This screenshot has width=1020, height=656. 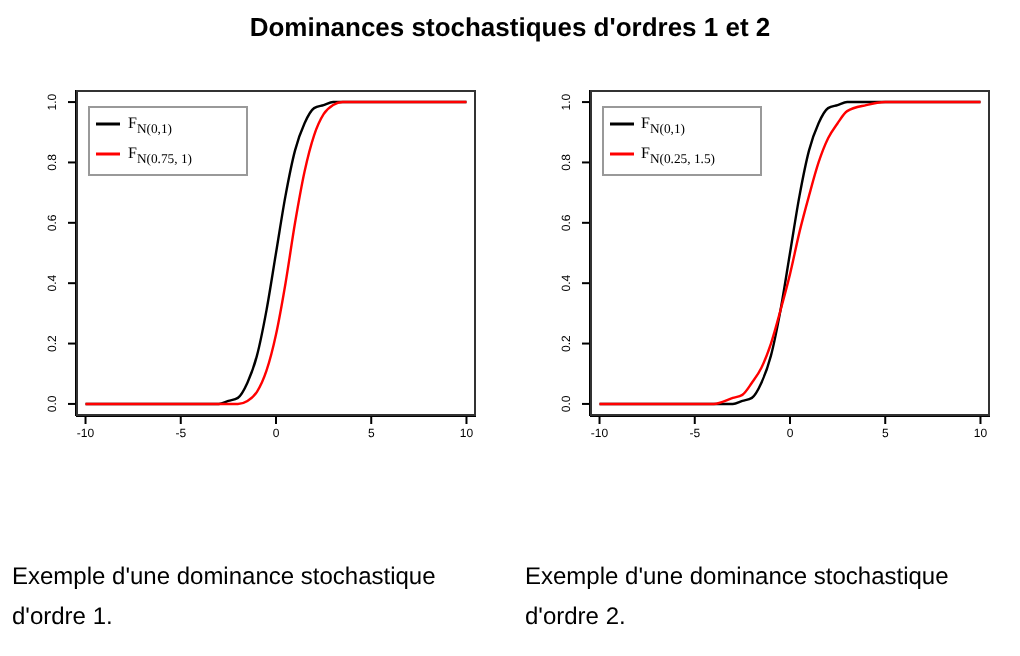 I want to click on text: Exemple d'une dominance stochastique d'ordre 1., so click(x=225, y=597).